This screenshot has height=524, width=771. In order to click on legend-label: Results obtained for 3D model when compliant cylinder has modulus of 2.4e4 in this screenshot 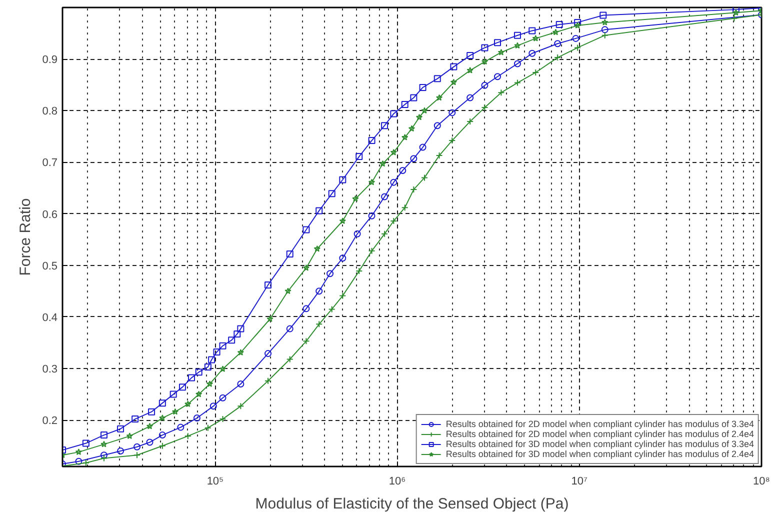, I will do `click(600, 454)`.